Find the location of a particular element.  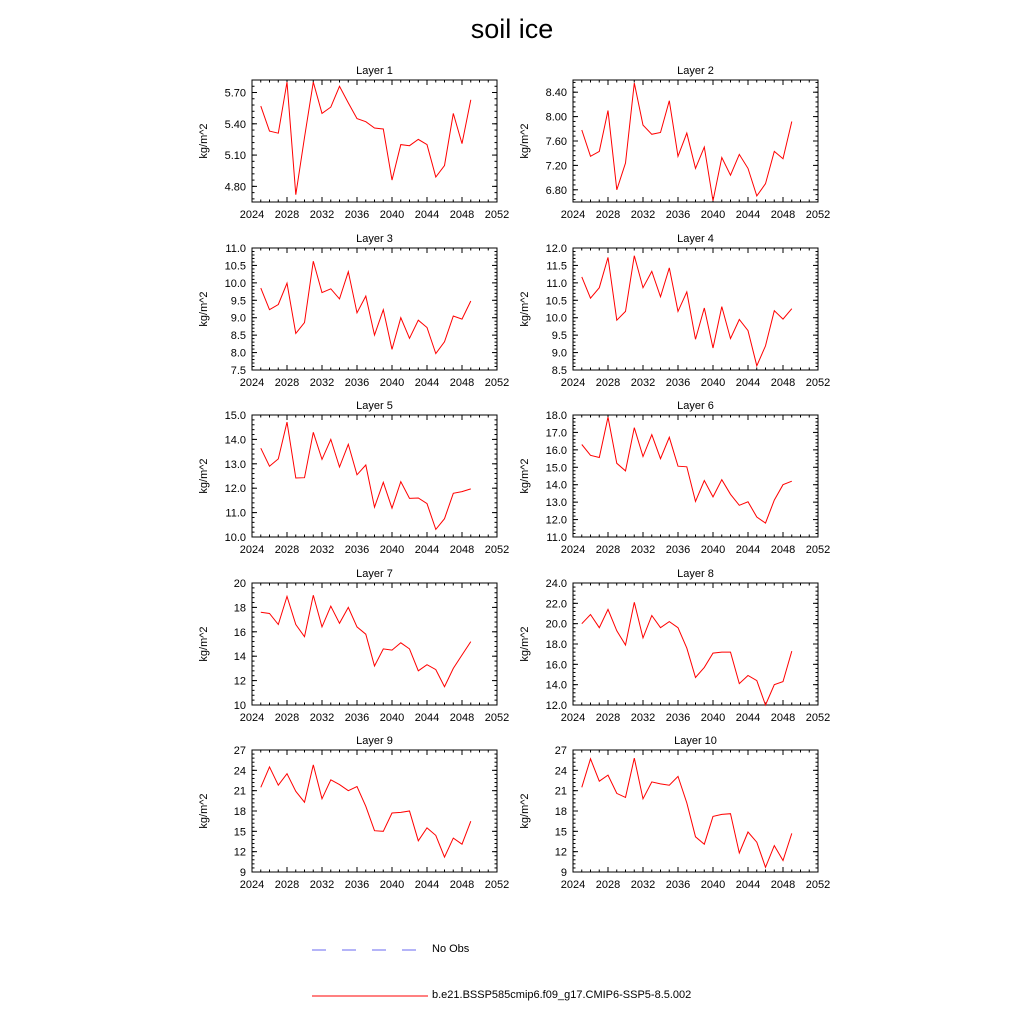

layer-3-ytick-label: 10.5 is located at coordinates (235, 266).